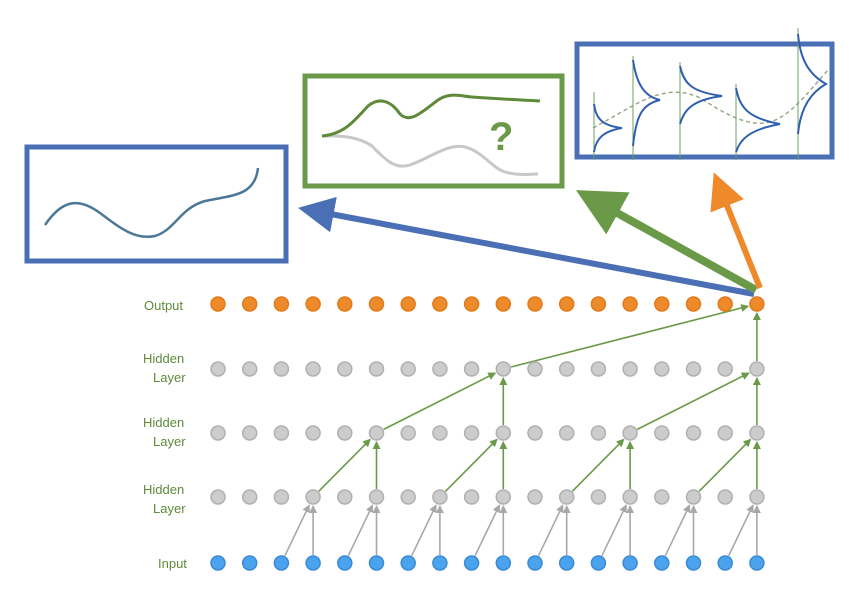  Describe the element at coordinates (169, 441) in the screenshot. I see `label-hidden-2-bottom: Layer` at that location.